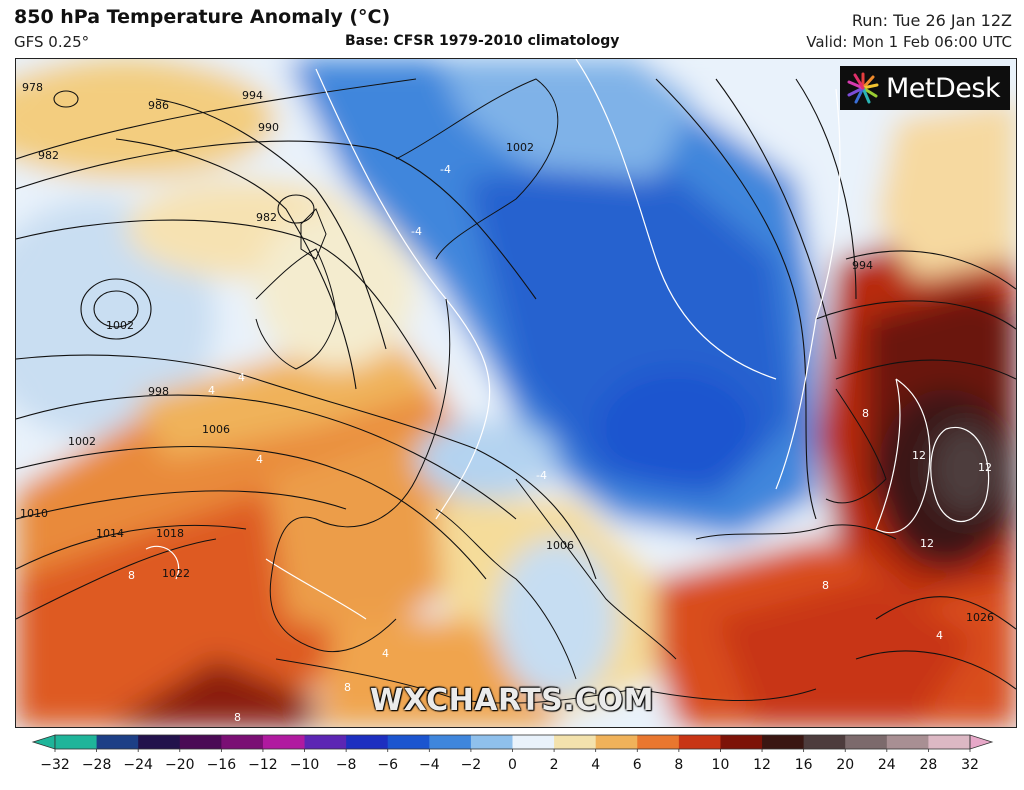  I want to click on colorbar-tick-label: −4, so click(429, 765).